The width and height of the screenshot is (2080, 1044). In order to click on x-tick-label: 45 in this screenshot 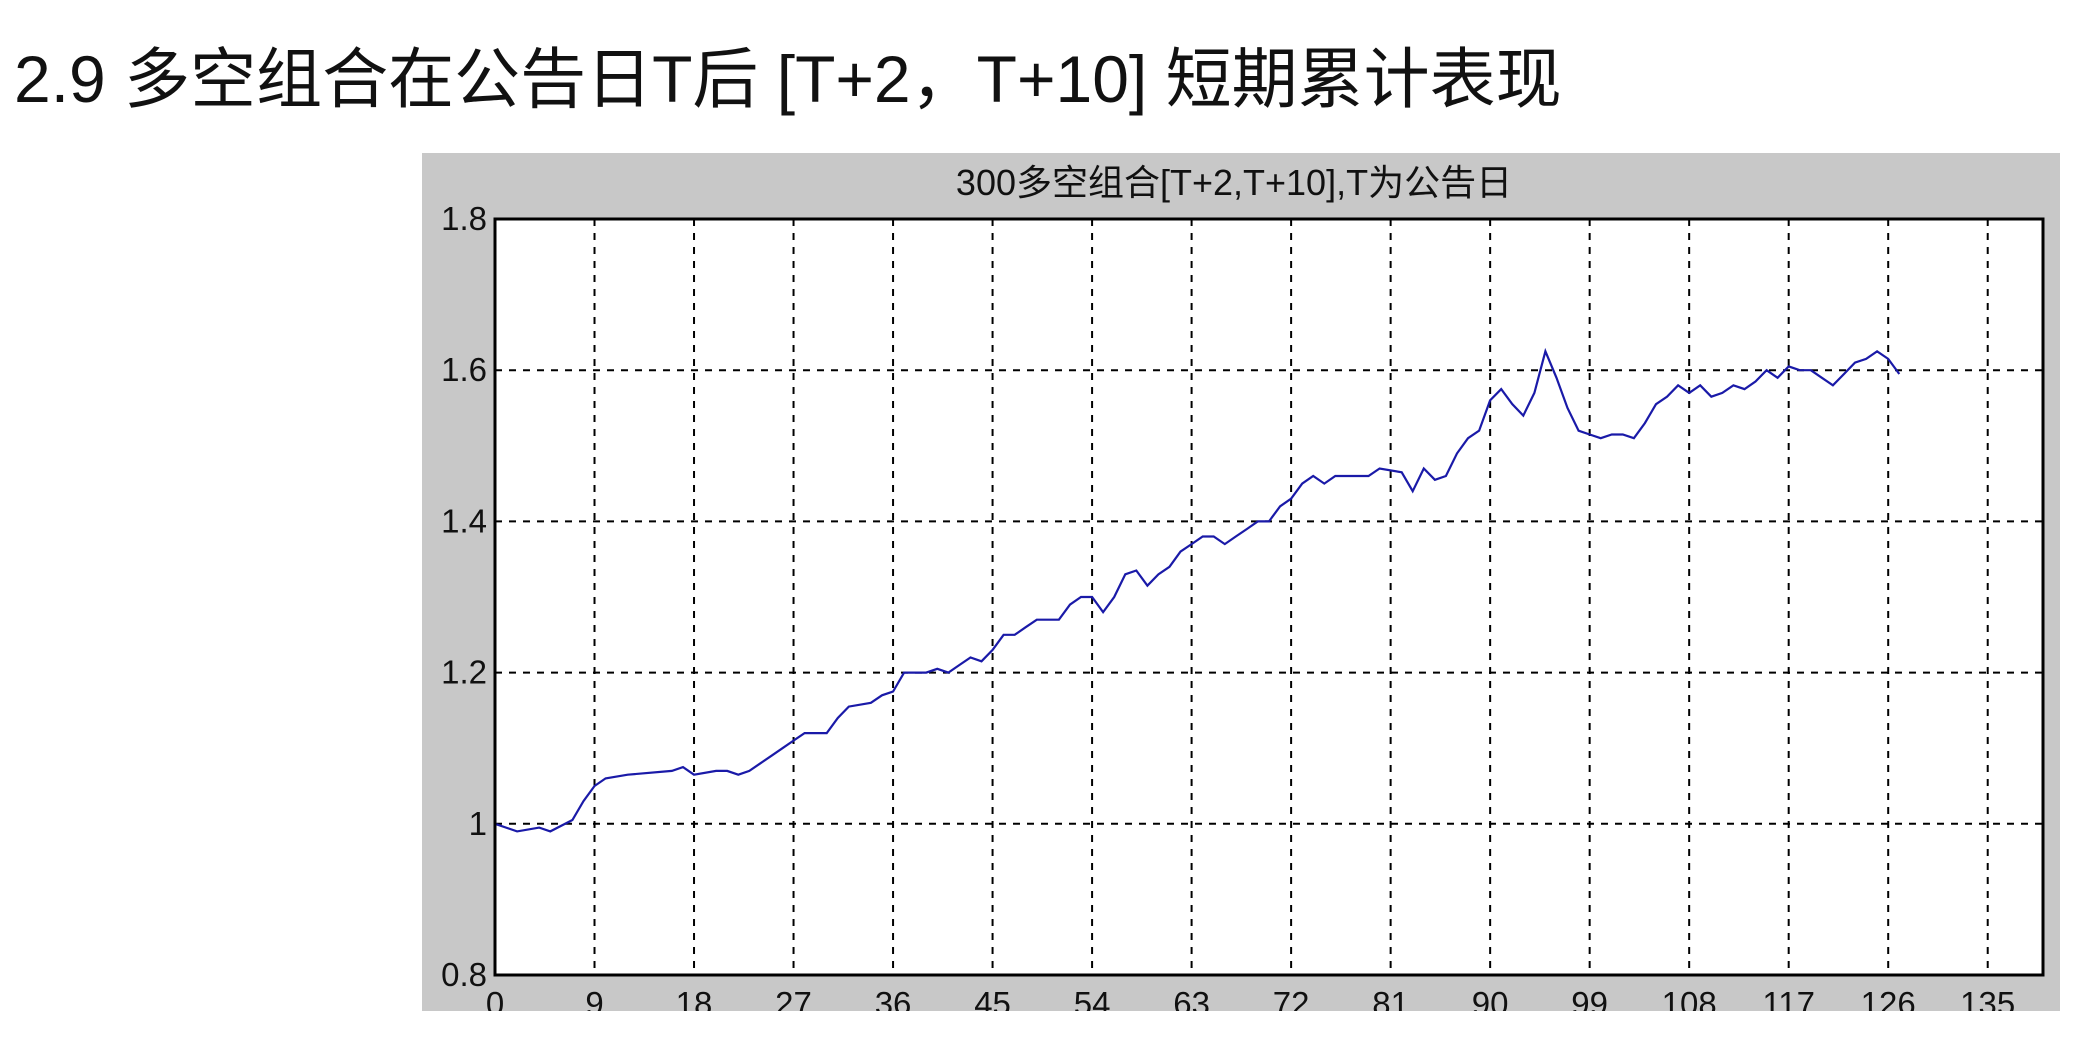, I will do `click(992, 998)`.